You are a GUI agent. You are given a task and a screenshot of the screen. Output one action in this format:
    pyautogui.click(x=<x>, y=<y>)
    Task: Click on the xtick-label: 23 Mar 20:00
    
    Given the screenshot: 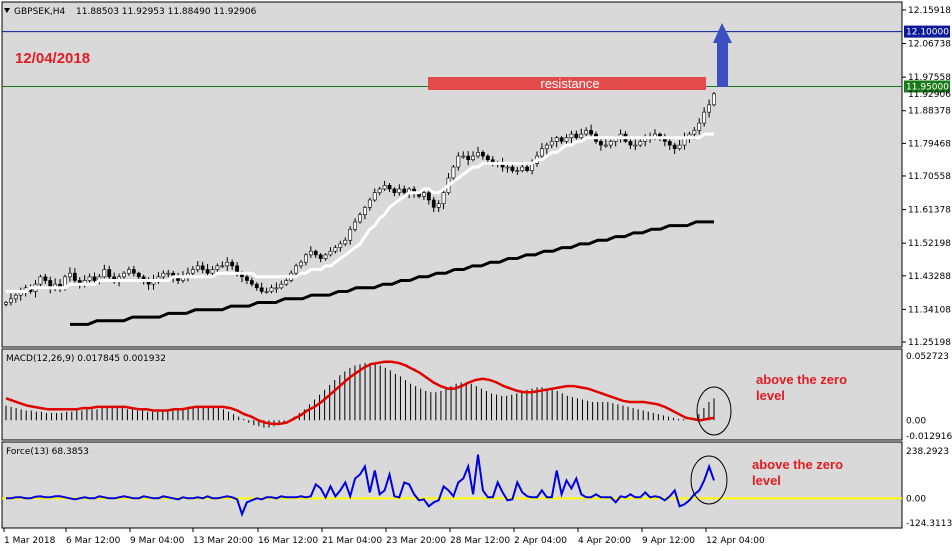 What is the action you would take?
    pyautogui.click(x=416, y=541)
    